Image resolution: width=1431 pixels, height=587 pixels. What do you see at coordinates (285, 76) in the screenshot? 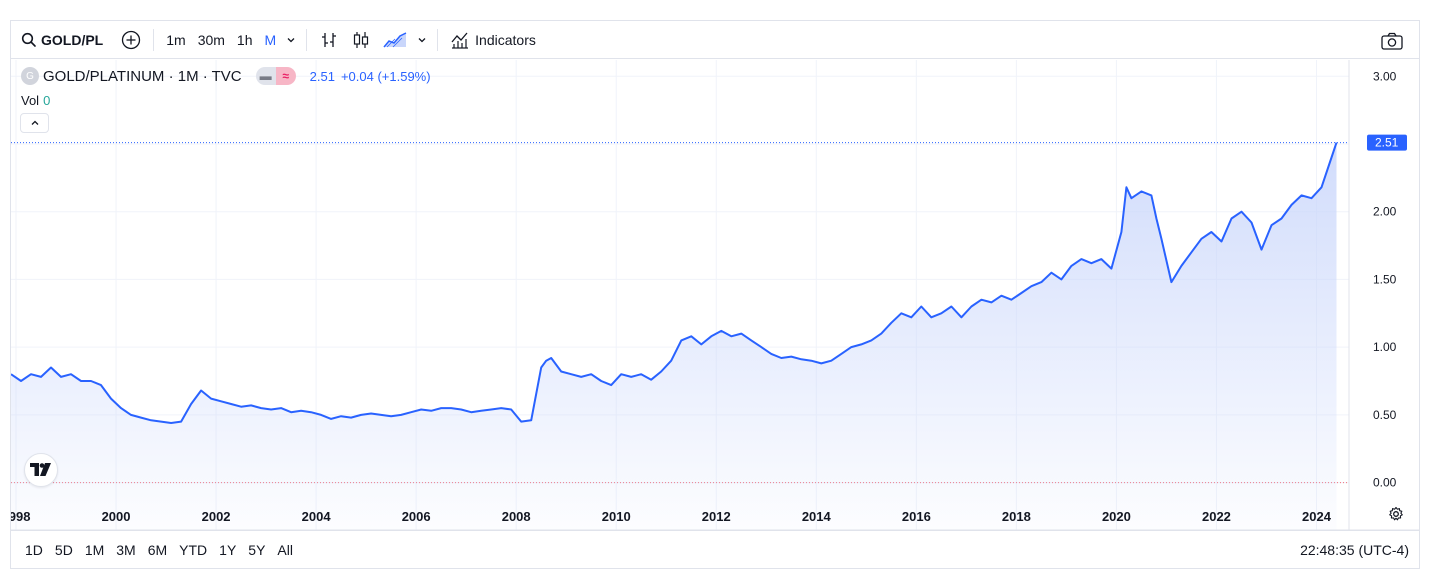
I see `delayed-data-icon: ≈` at bounding box center [285, 76].